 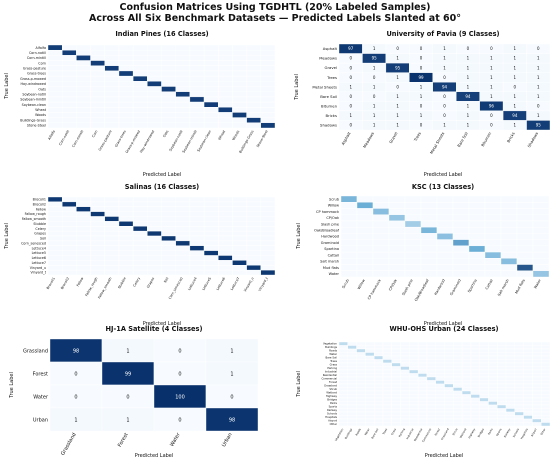 I want to click on y-tick-label: Bare Soil, so click(x=328, y=96).